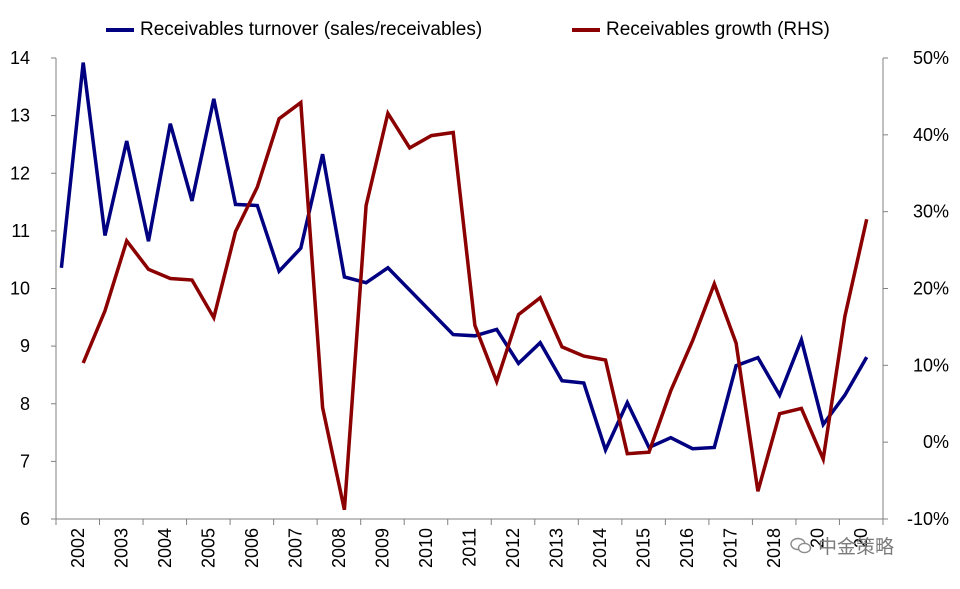  I want to click on right-axis-tick-label: 30%, so click(931, 212).